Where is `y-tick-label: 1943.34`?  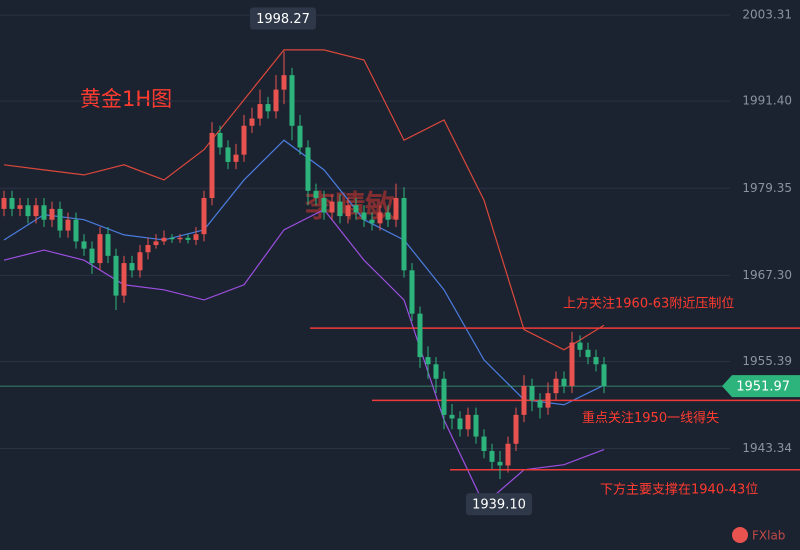
y-tick-label: 1943.34 is located at coordinates (767, 448).